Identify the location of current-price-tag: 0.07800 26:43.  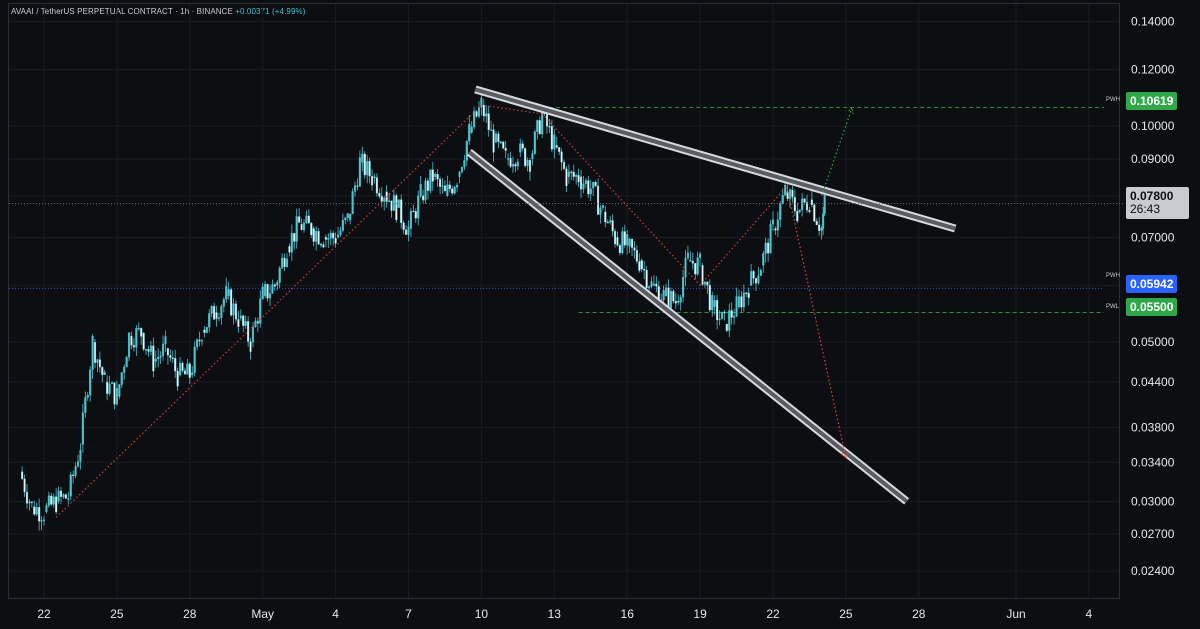
(1157, 203).